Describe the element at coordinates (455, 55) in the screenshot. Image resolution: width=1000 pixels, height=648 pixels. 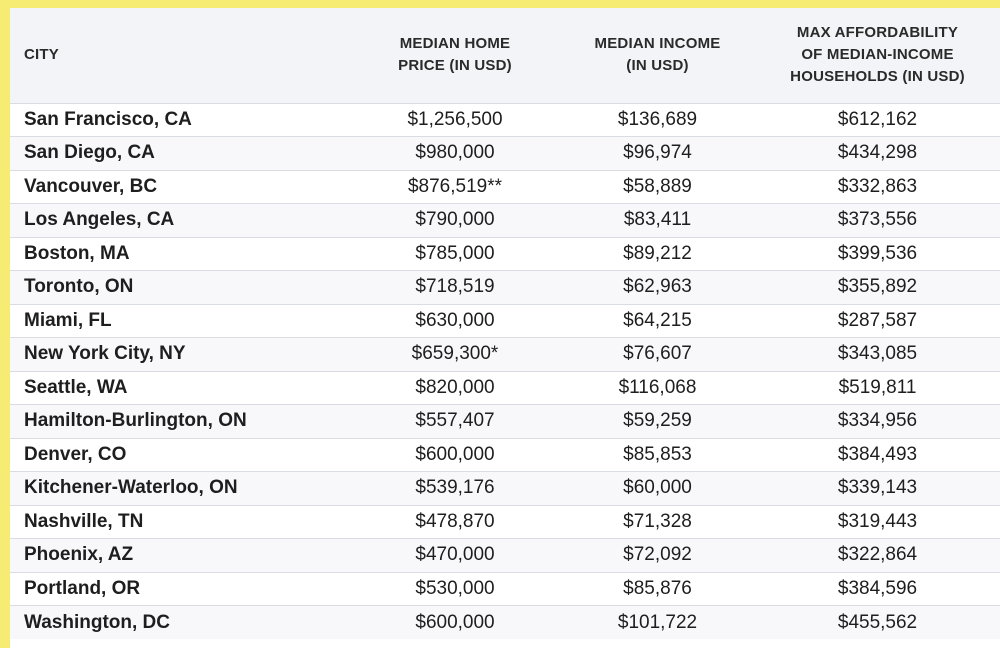
I see `column-header-median-home-price: MEDIAN HOME PRICE (IN USD)` at that location.